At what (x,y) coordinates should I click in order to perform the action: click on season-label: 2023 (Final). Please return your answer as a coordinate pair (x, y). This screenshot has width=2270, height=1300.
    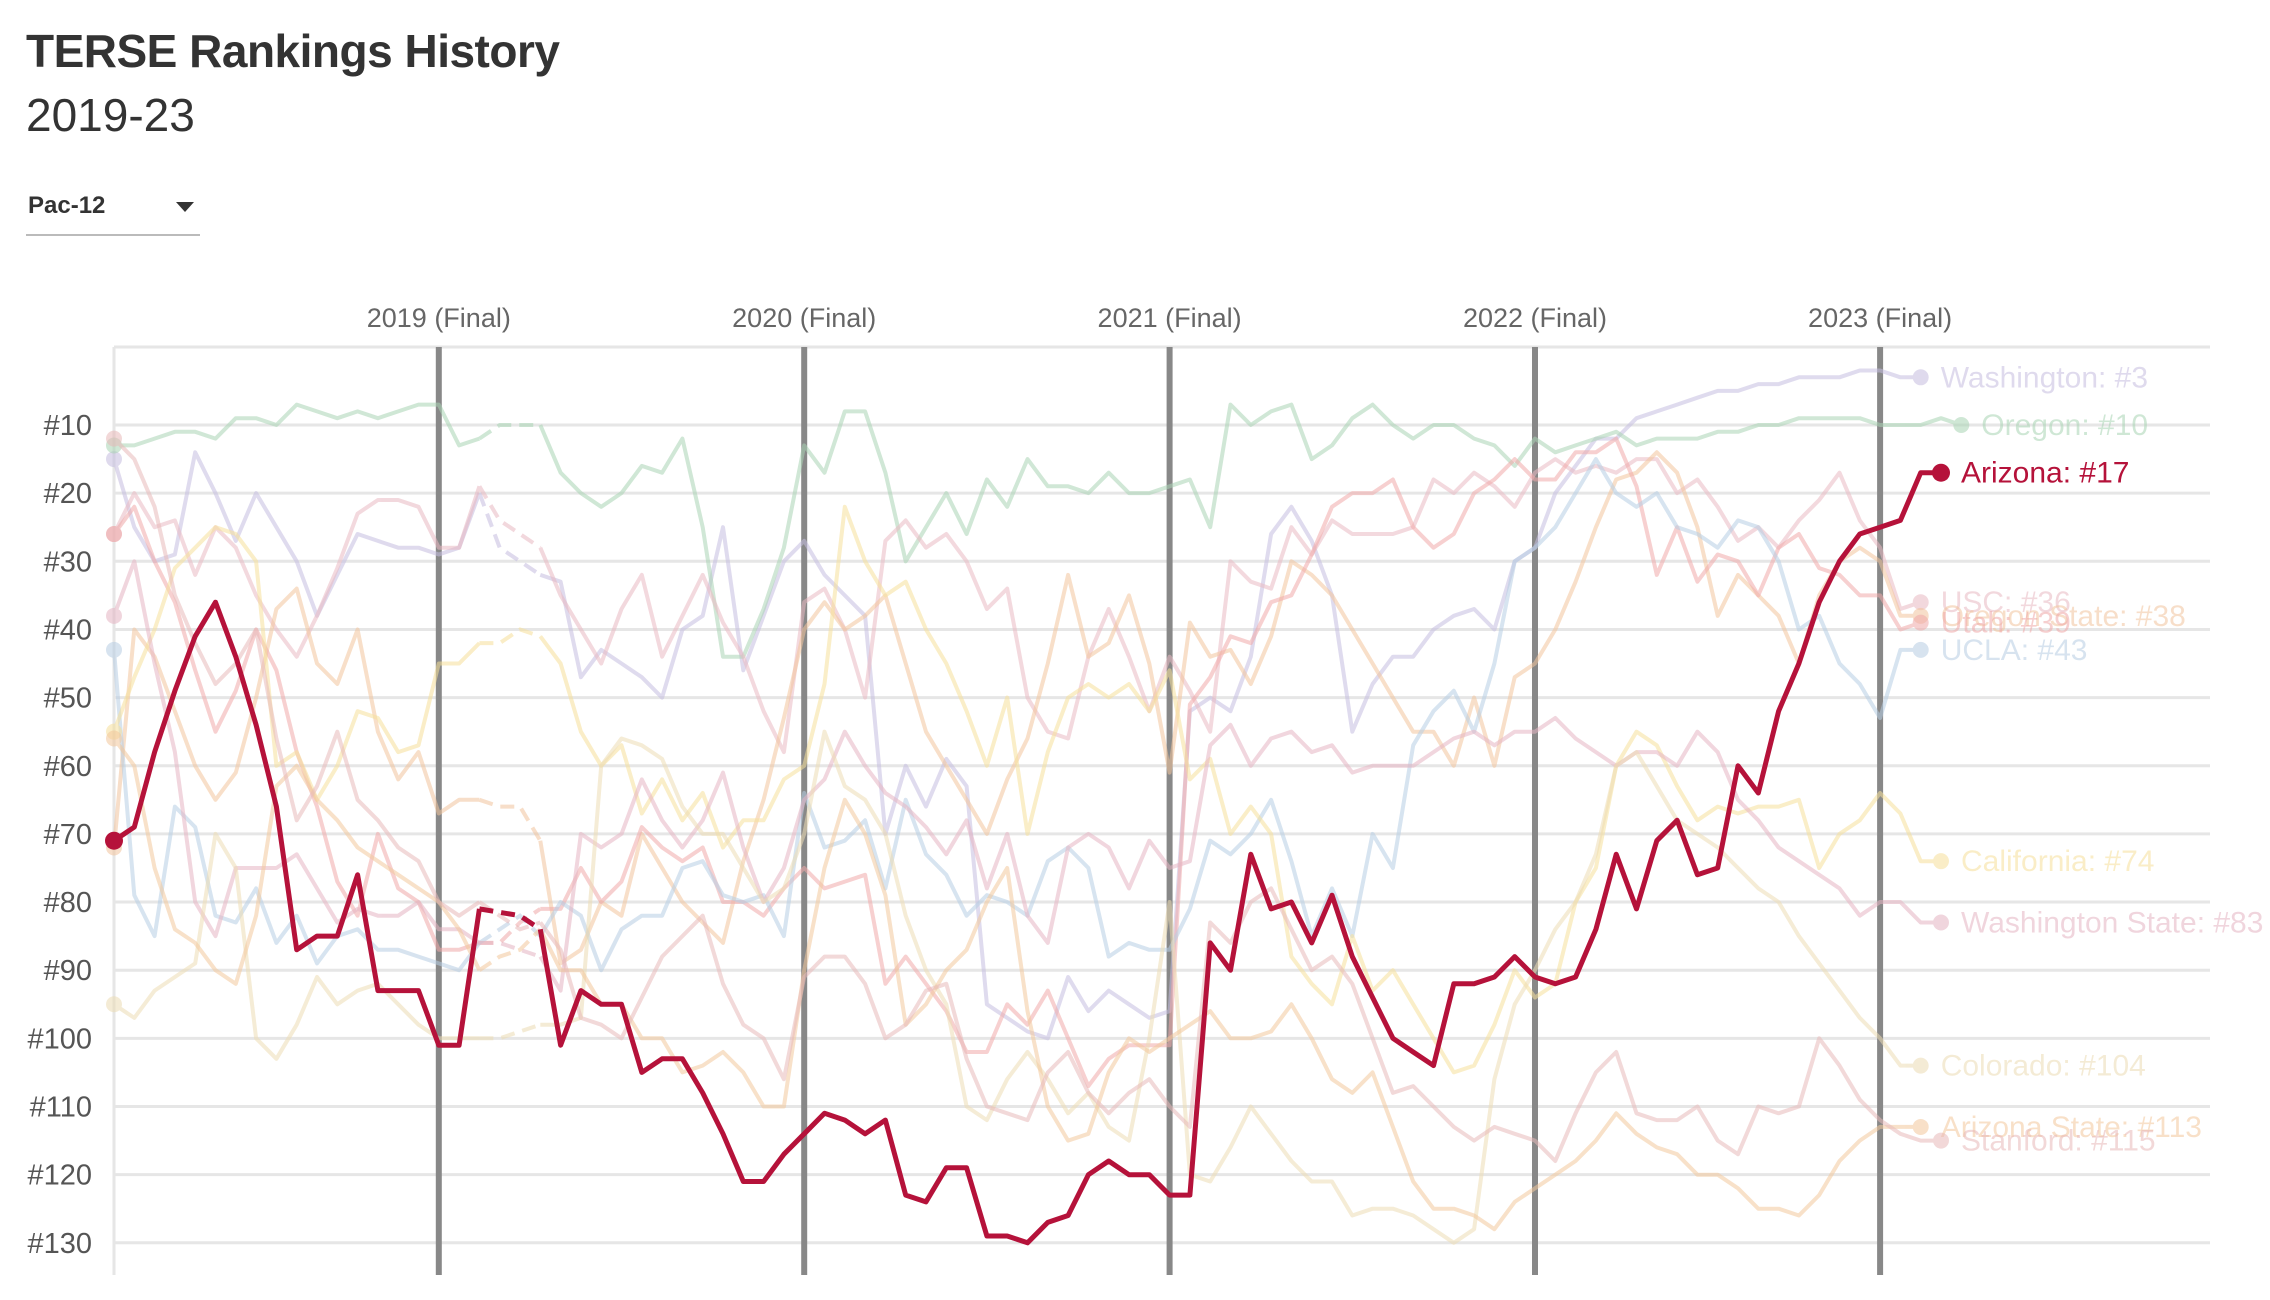
    Looking at the image, I should click on (1880, 318).